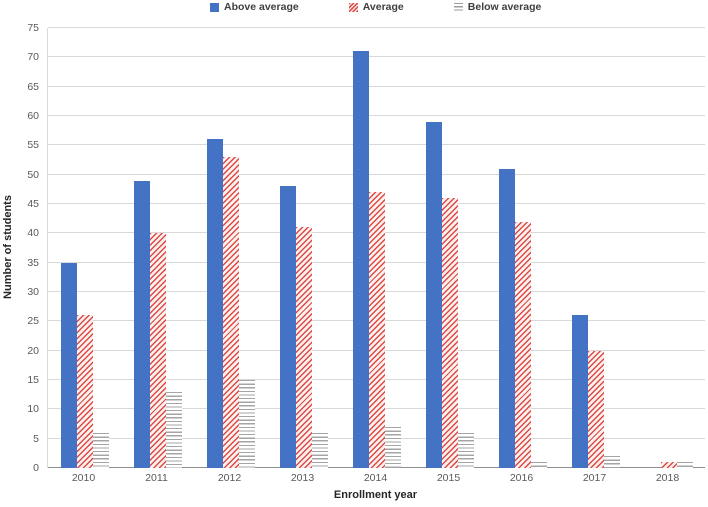 This screenshot has width=708, height=507. I want to click on average-swatch-icon, so click(353, 7).